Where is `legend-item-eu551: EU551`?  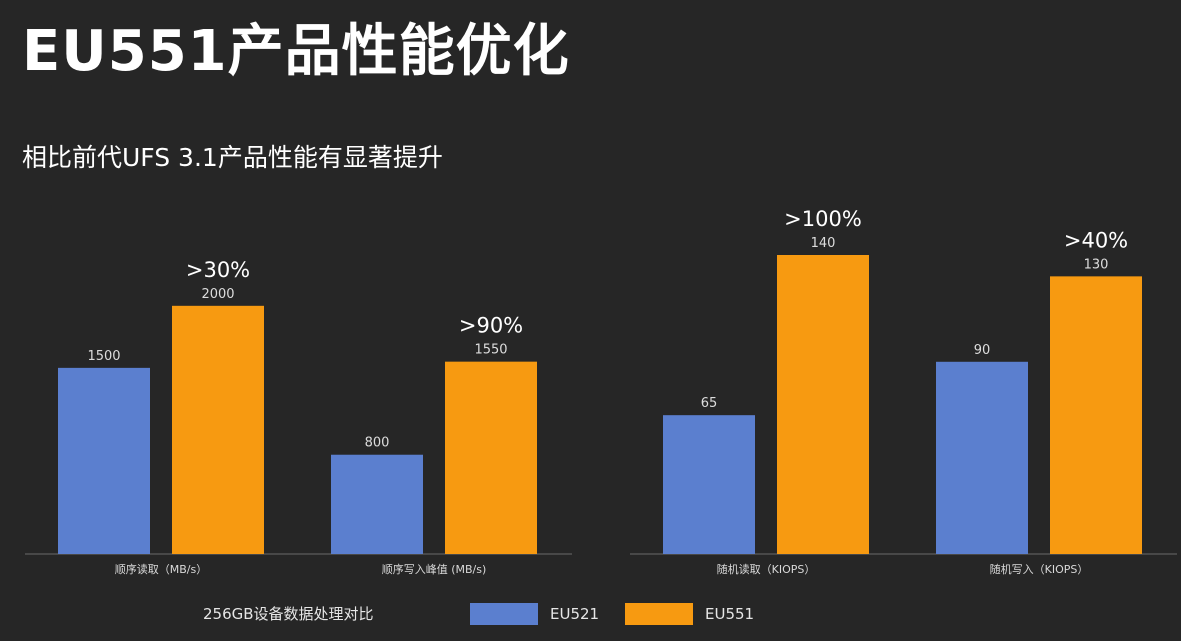 legend-item-eu551: EU551 is located at coordinates (689, 614).